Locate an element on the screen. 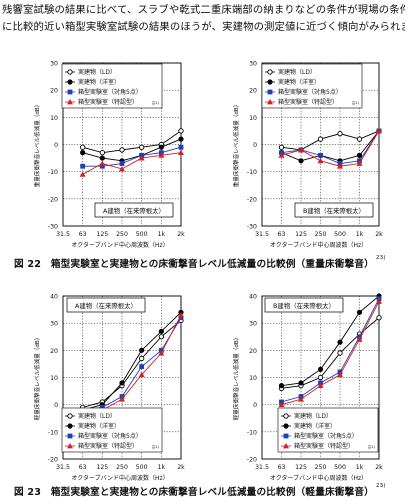 The width and height of the screenshot is (407, 500). chart2-xtick-label: 500 is located at coordinates (340, 234).